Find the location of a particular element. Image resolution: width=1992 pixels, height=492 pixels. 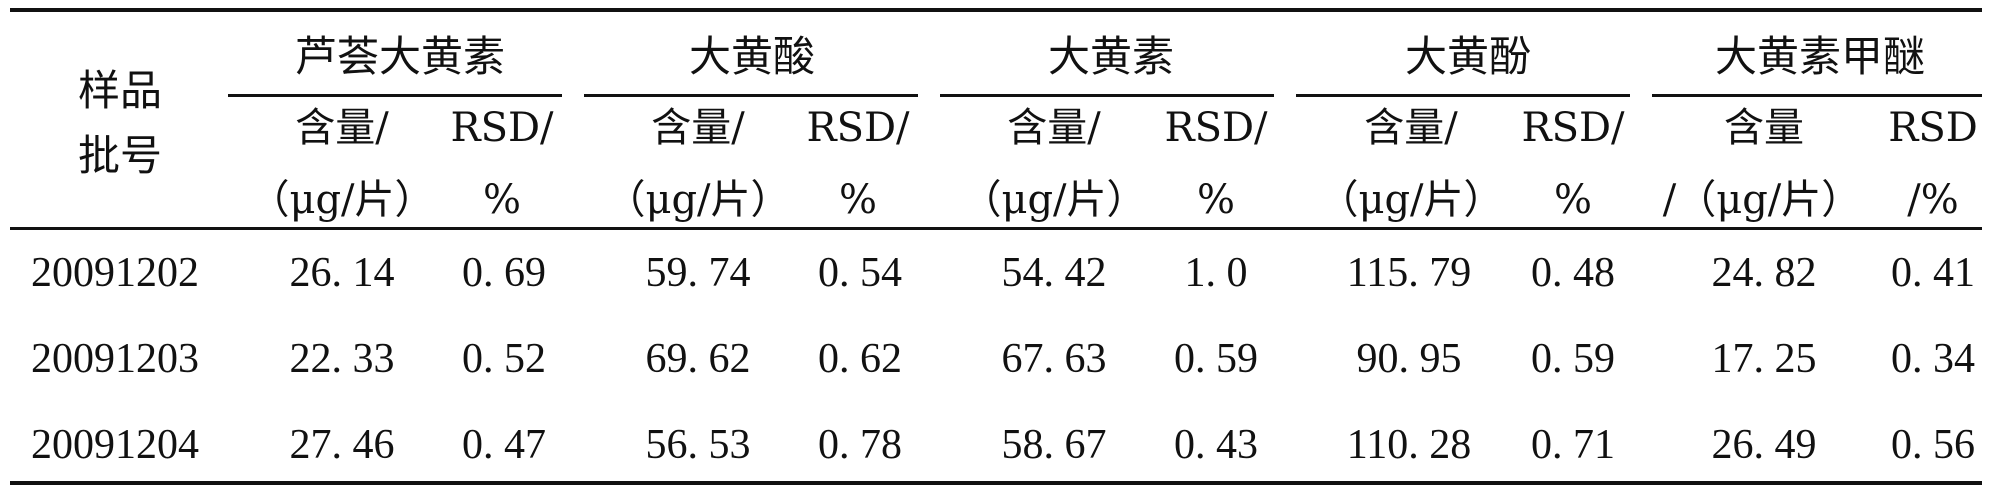

value-cell: 0. 41 is located at coordinates (1933, 273).